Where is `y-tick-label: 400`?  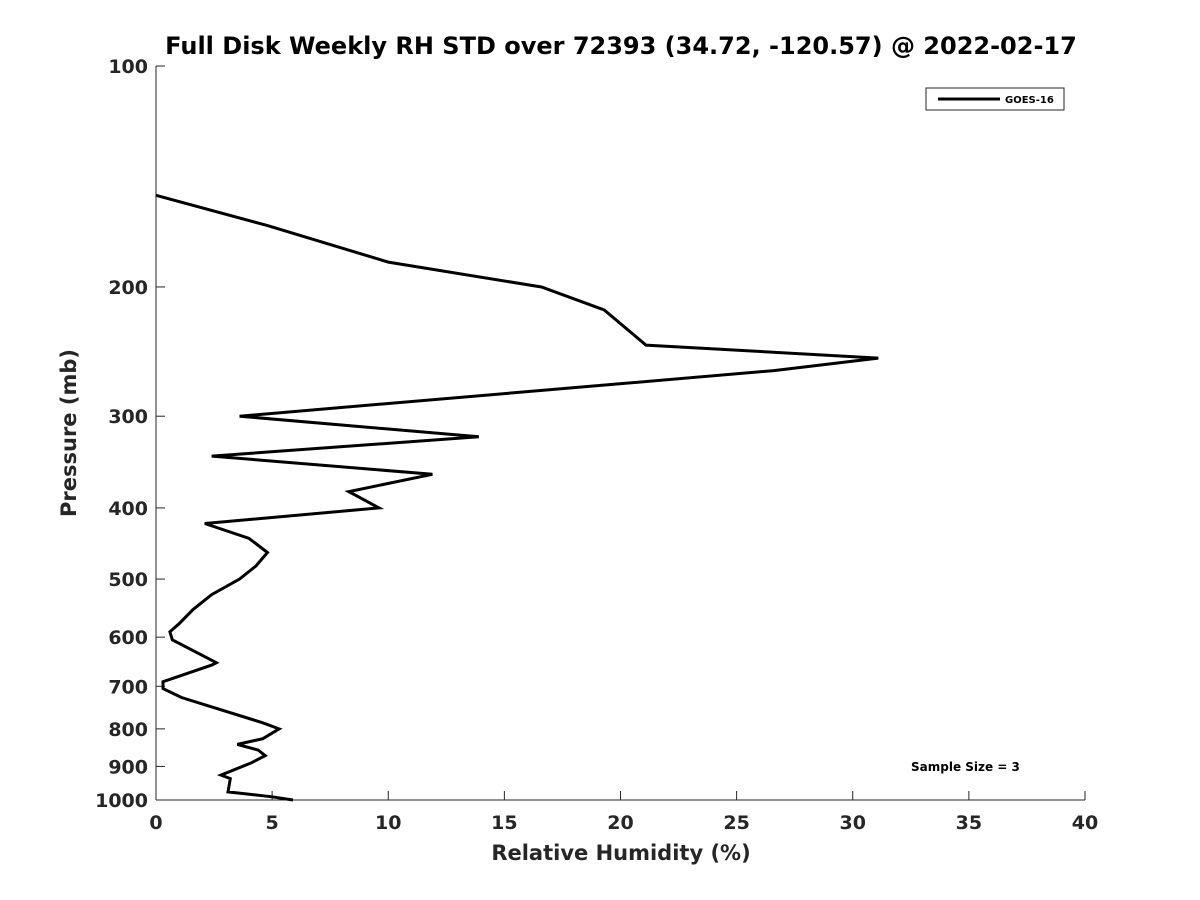
y-tick-label: 400 is located at coordinates (128, 509).